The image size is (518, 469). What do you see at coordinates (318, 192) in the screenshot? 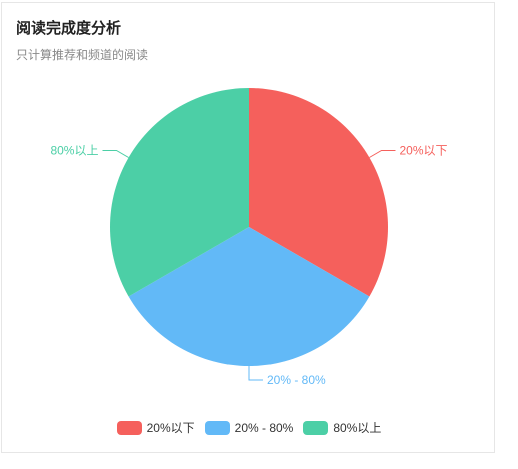
I see `pie-slice-low` at bounding box center [318, 192].